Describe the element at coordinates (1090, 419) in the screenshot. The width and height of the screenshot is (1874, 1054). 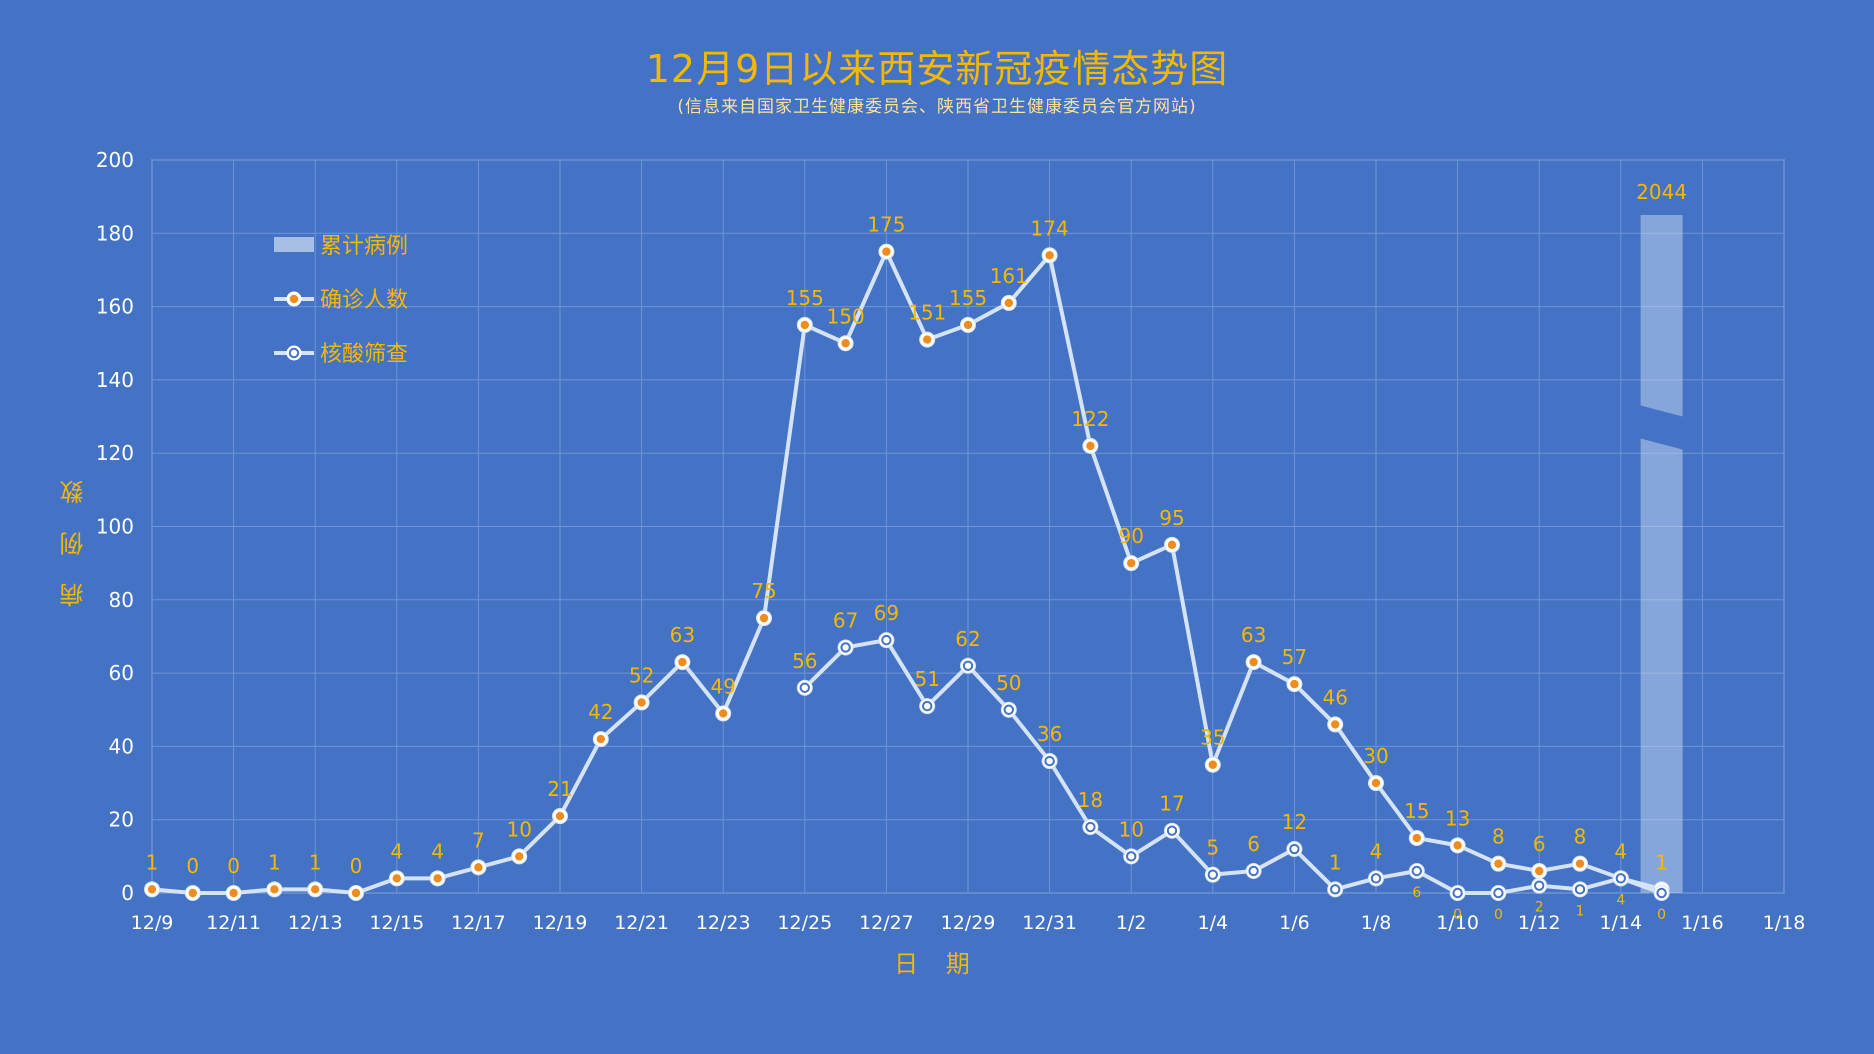
I see `confirmed-data-label: 122` at that location.